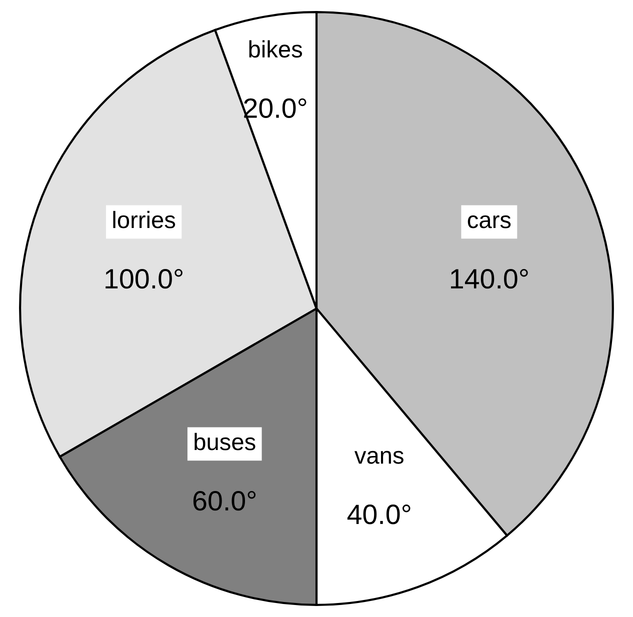 This screenshot has height=617, width=633. Describe the element at coordinates (275, 49) in the screenshot. I see `slice-label: bikes` at that location.